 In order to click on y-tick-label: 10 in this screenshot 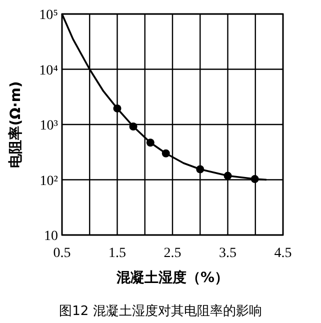, I will do `click(51, 236)`.